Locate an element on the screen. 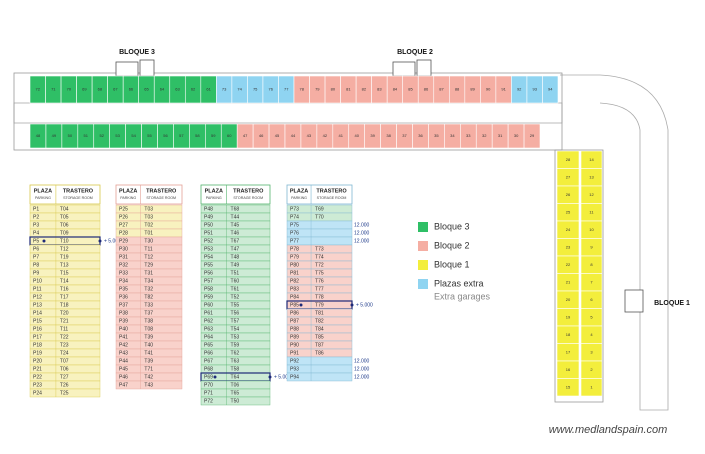 This screenshot has width=705, height=454. spot-number: 51 is located at coordinates (86, 135).